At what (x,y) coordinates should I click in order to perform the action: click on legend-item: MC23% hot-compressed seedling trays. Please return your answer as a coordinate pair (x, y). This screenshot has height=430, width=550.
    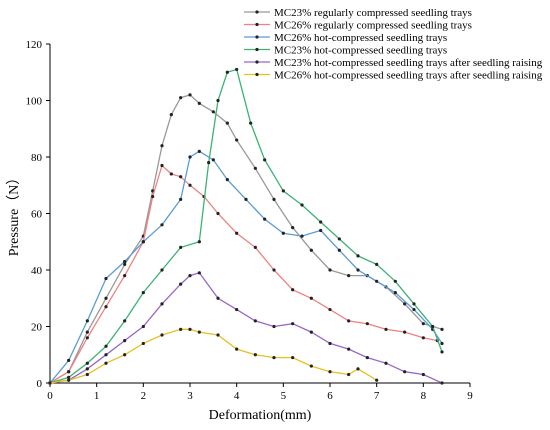
    Looking at the image, I should click on (345, 51).